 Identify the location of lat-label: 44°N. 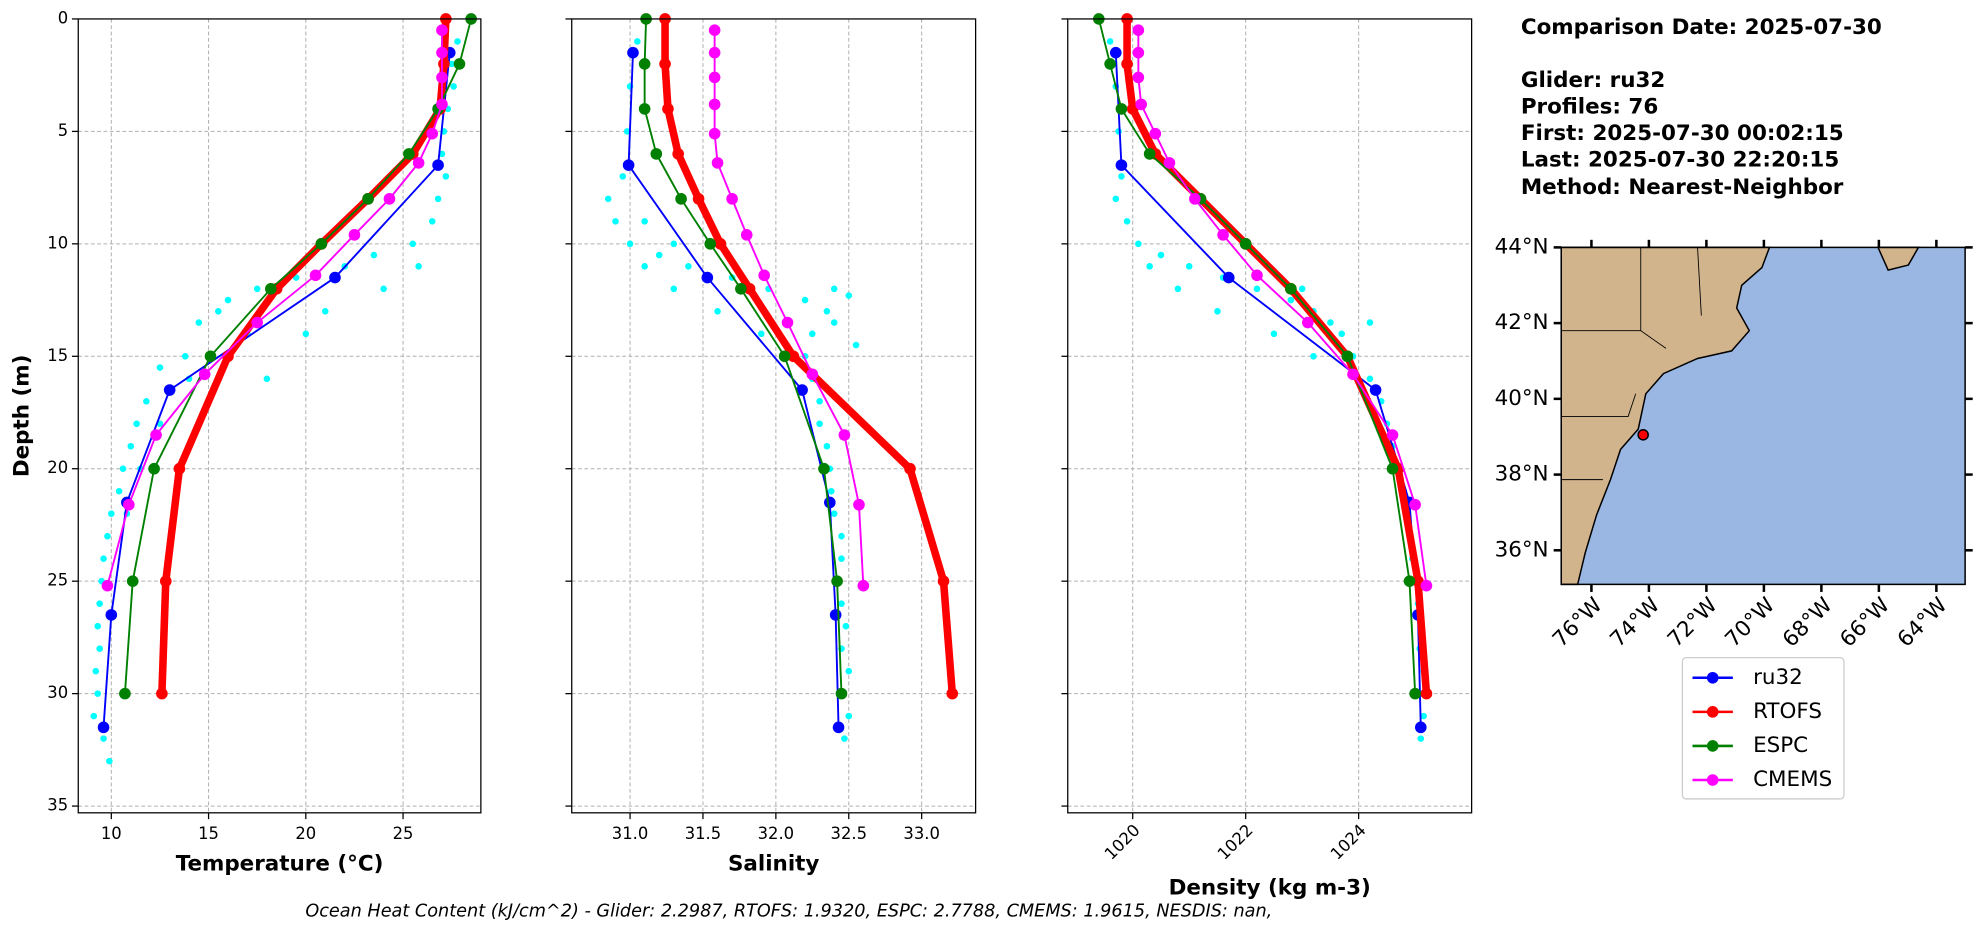
(1522, 246).